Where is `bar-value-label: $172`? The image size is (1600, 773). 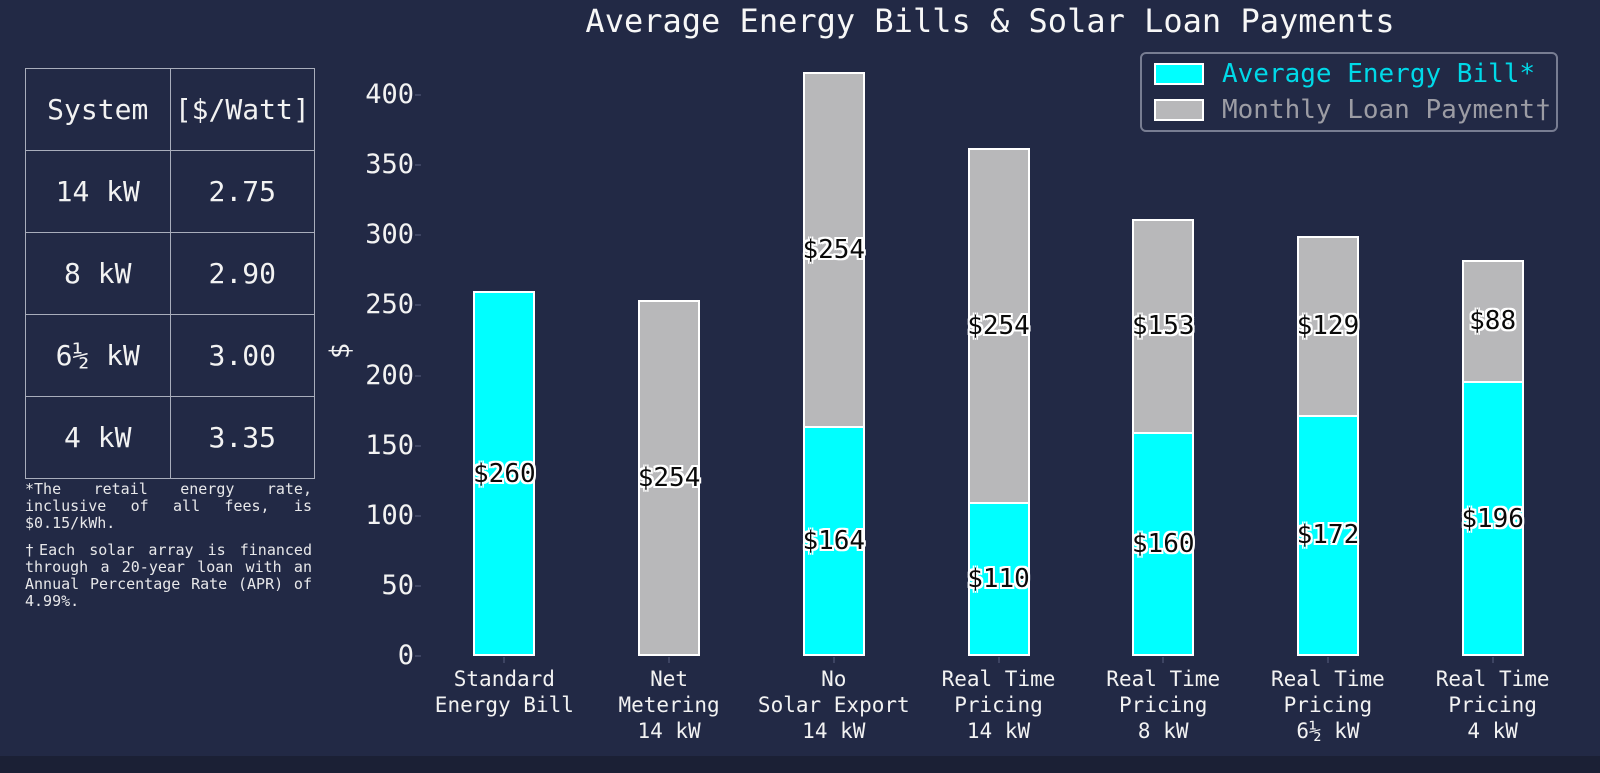
bar-value-label: $172 is located at coordinates (1328, 535).